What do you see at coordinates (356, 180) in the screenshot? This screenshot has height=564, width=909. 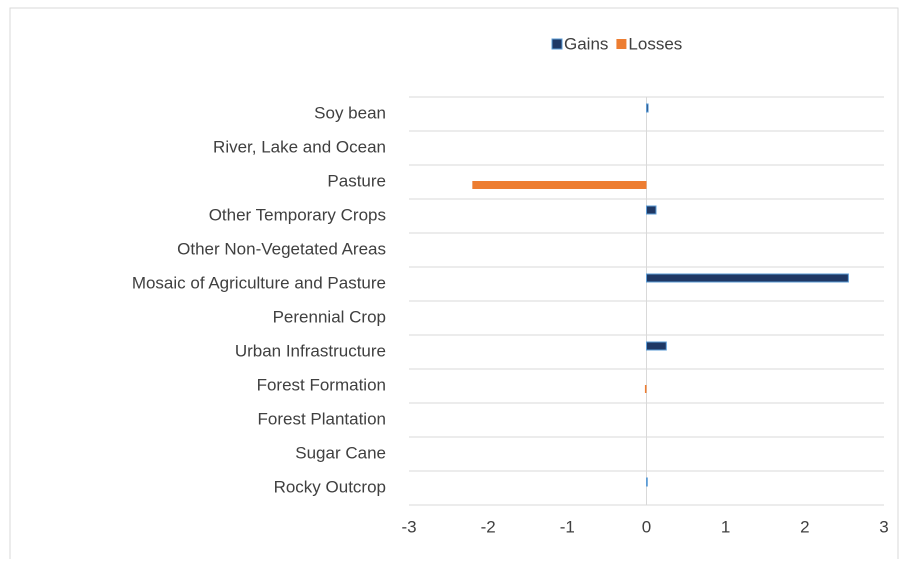 I see `y-tick-label: Pasture` at bounding box center [356, 180].